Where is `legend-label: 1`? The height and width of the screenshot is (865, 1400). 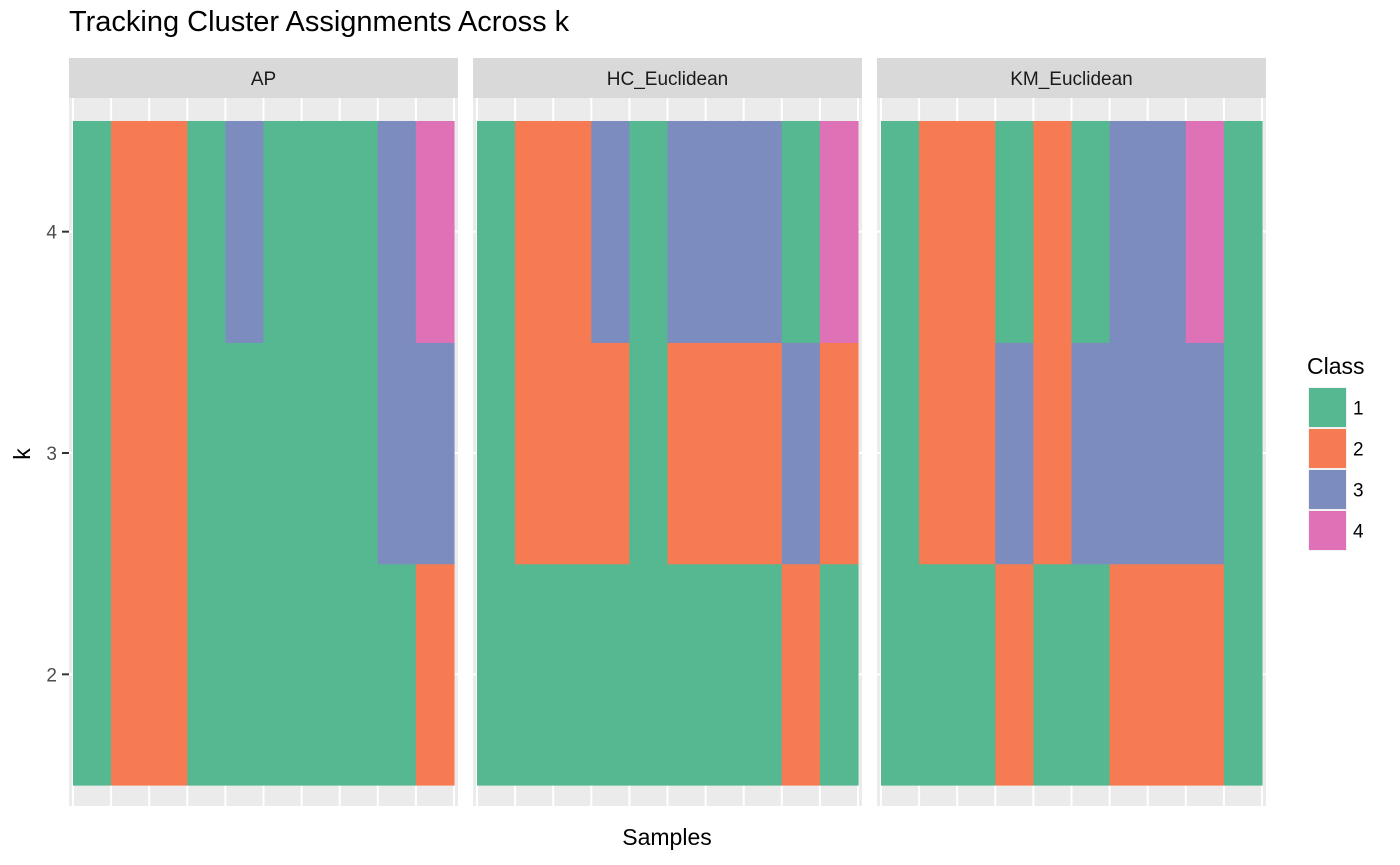 legend-label: 1 is located at coordinates (1358, 409).